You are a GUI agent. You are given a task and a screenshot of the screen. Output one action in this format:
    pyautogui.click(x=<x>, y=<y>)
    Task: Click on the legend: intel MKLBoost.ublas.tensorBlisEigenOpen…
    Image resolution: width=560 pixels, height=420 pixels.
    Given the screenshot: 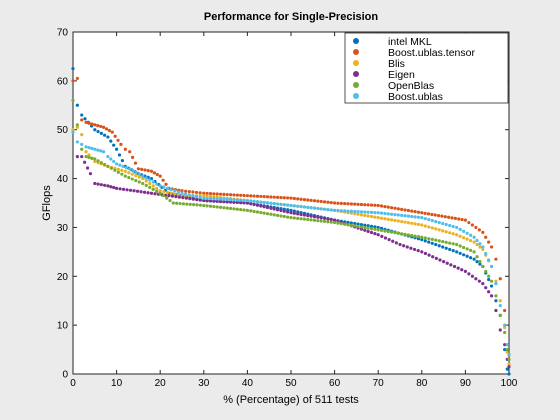 What is the action you would take?
    pyautogui.click(x=426, y=68)
    